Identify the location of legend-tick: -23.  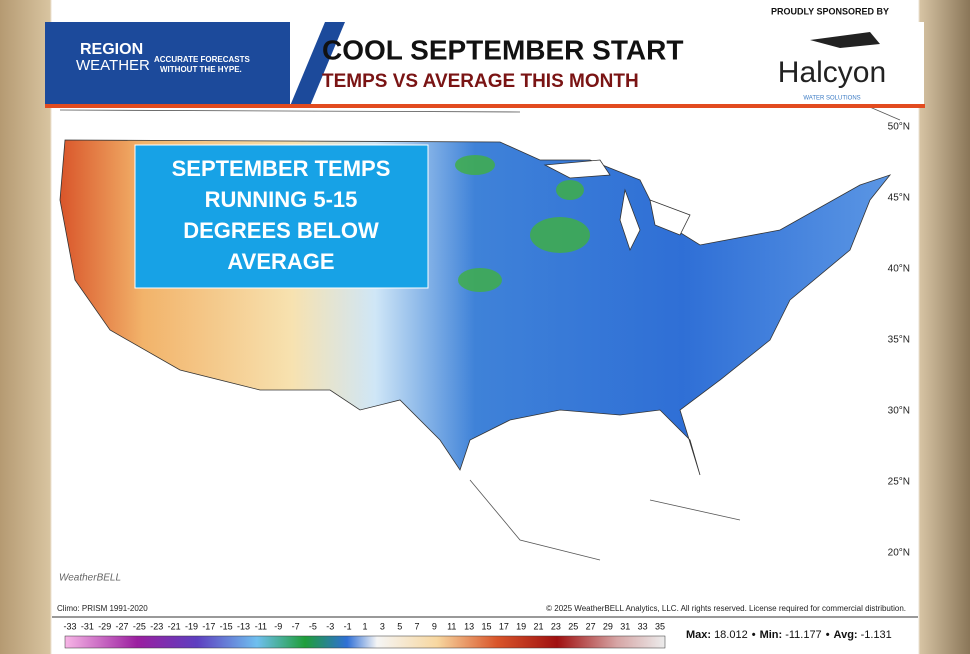
(156, 626).